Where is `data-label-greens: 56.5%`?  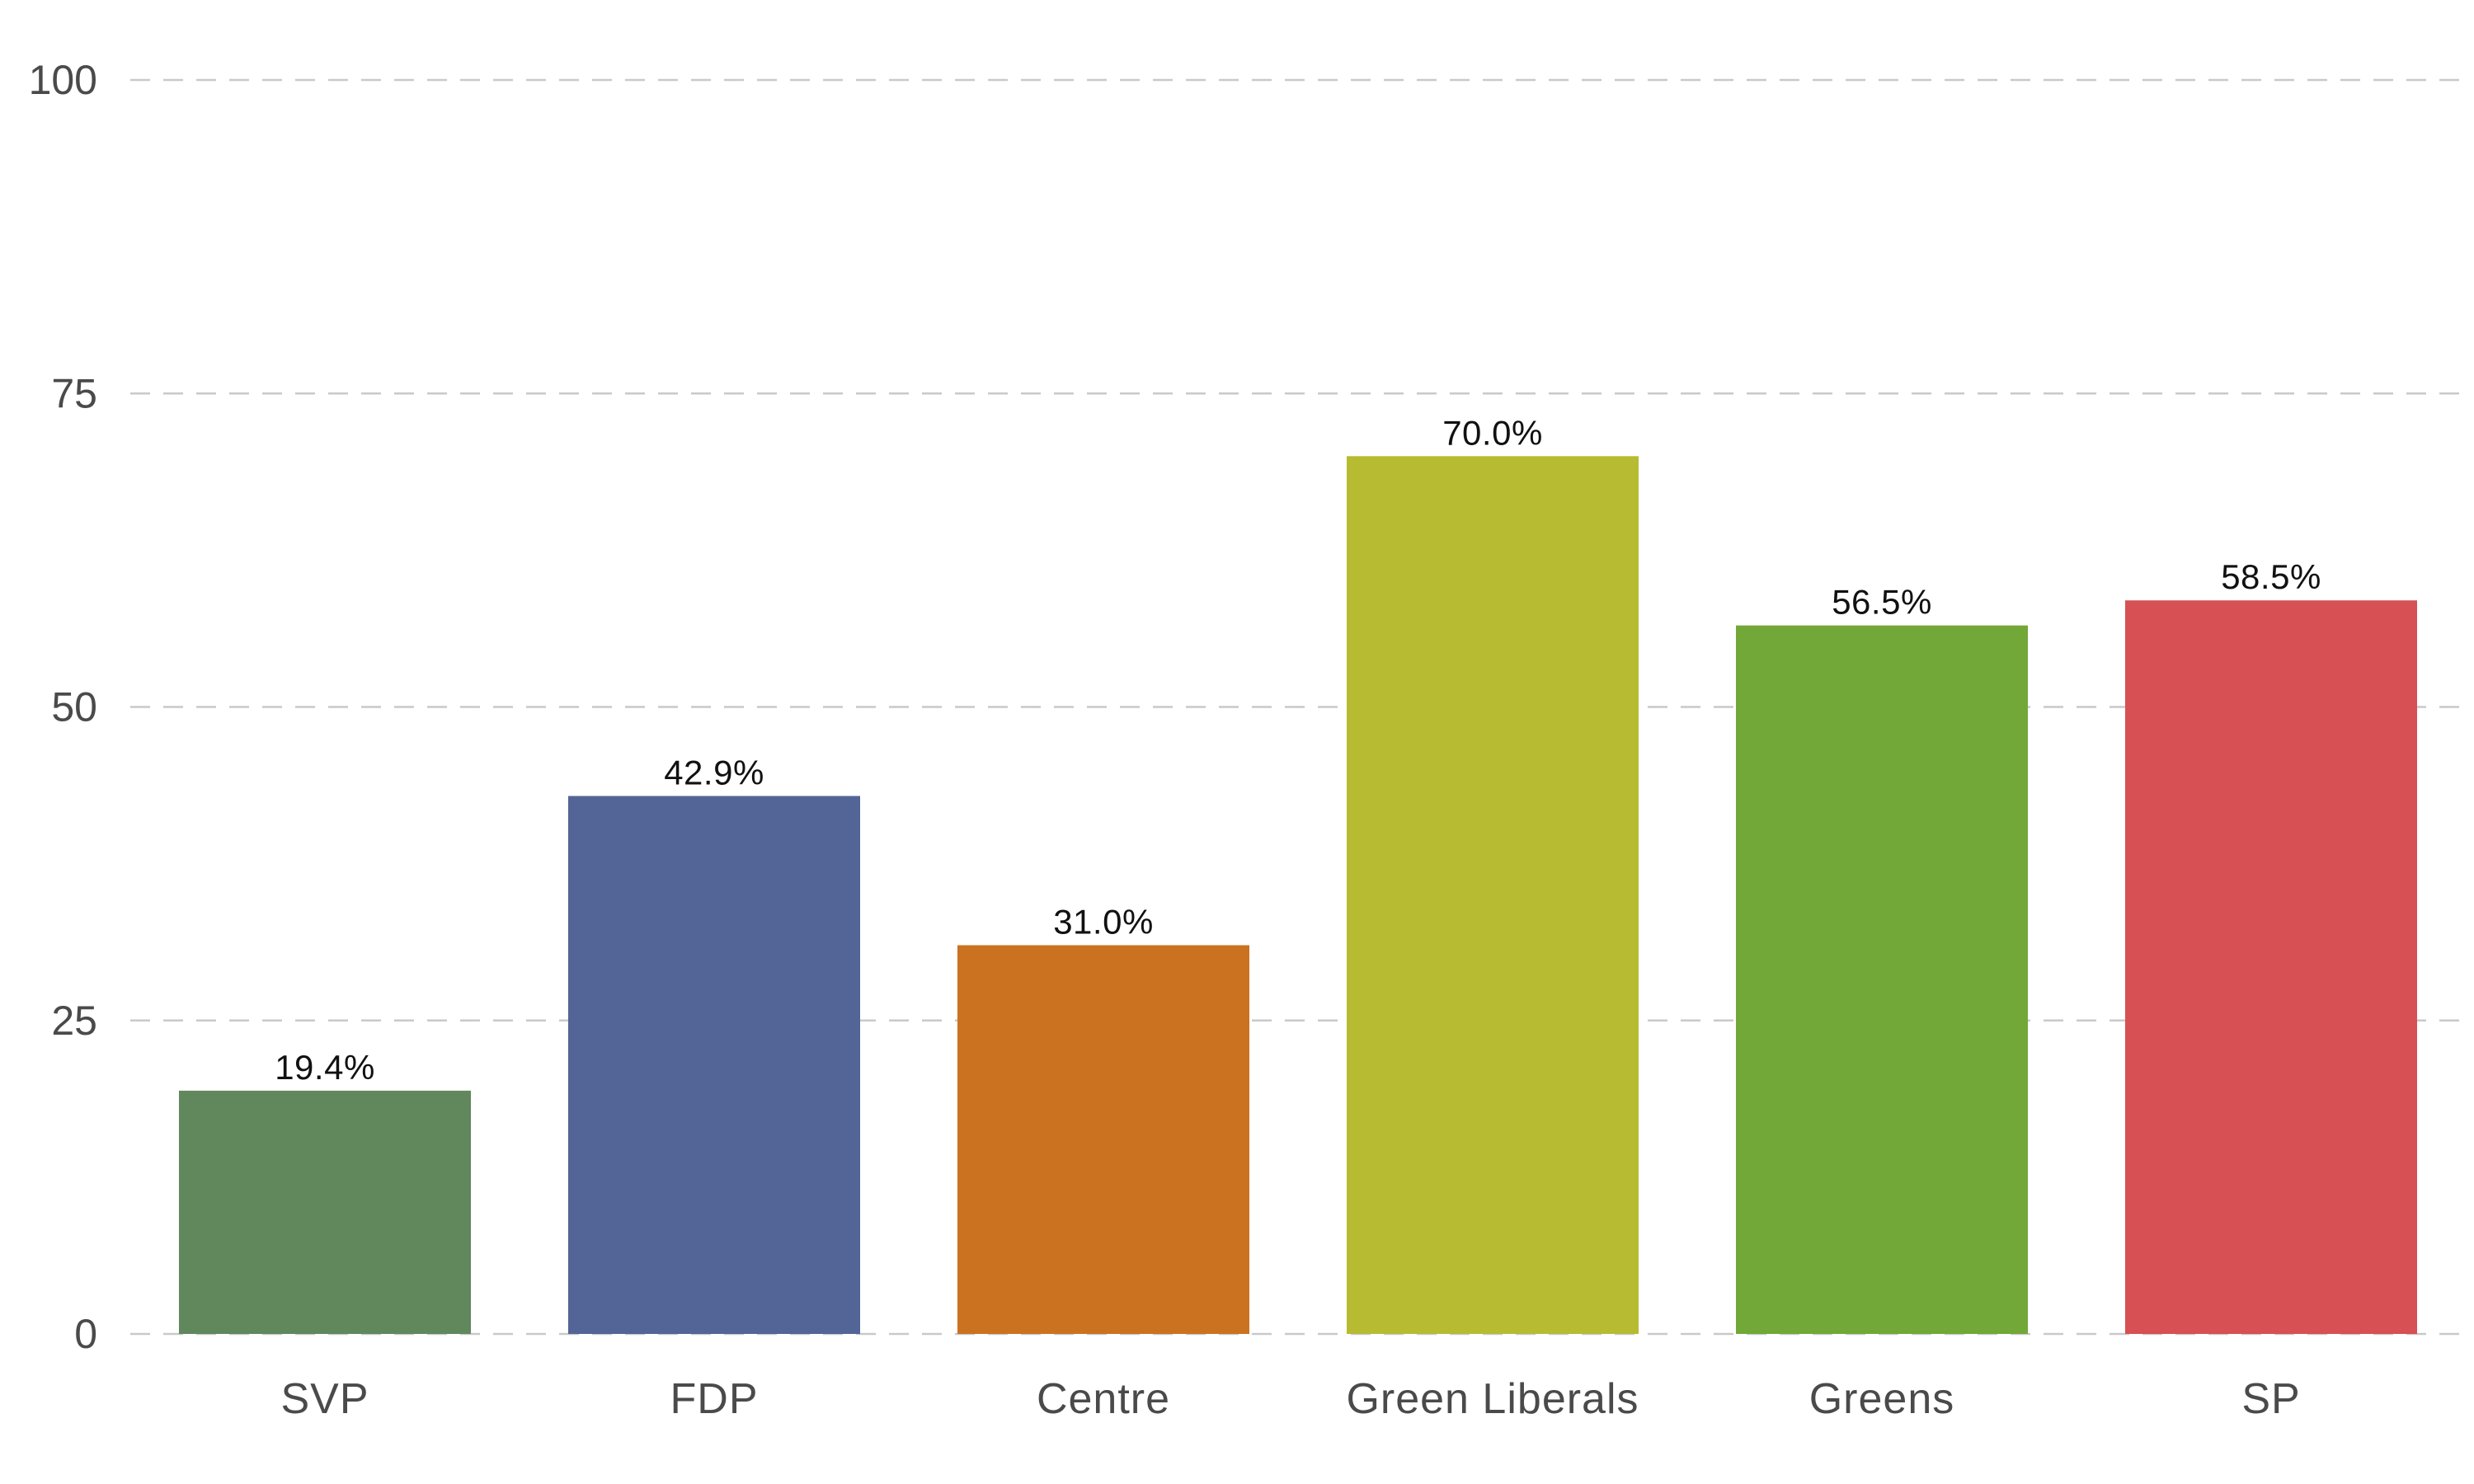 data-label-greens: 56.5% is located at coordinates (1882, 602).